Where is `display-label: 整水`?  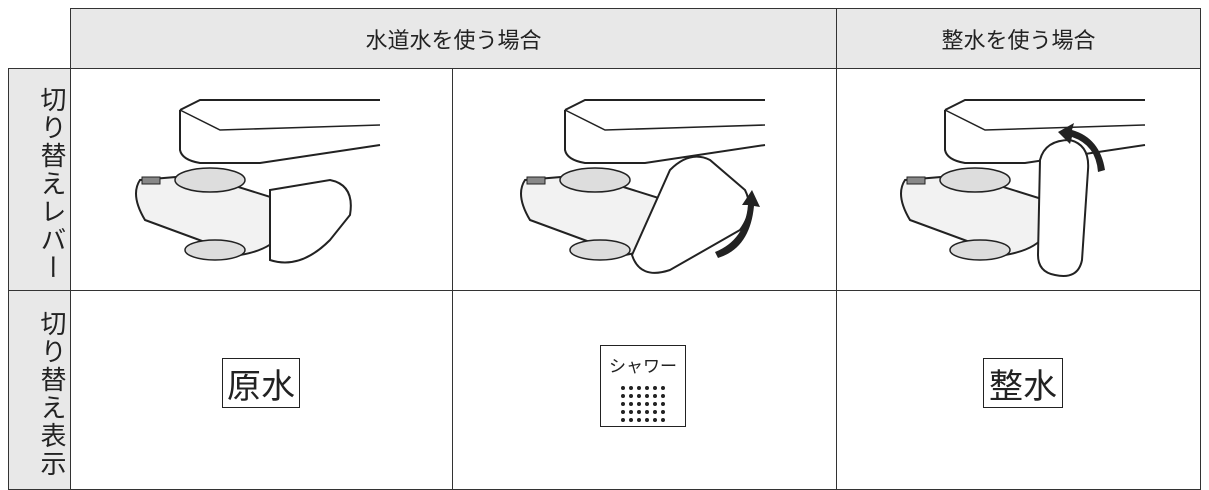
display-label: 整水 is located at coordinates (1023, 383).